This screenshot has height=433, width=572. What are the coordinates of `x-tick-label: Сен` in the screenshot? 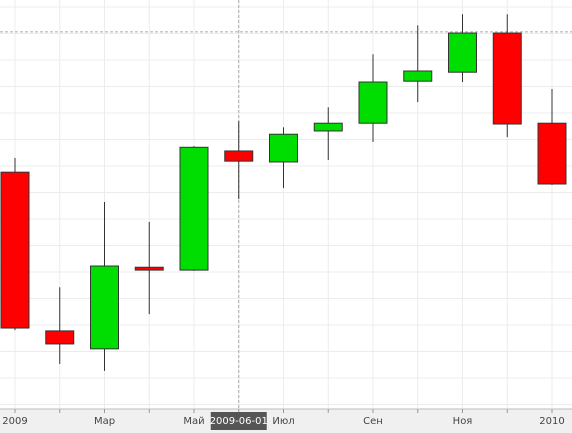 It's located at (373, 421).